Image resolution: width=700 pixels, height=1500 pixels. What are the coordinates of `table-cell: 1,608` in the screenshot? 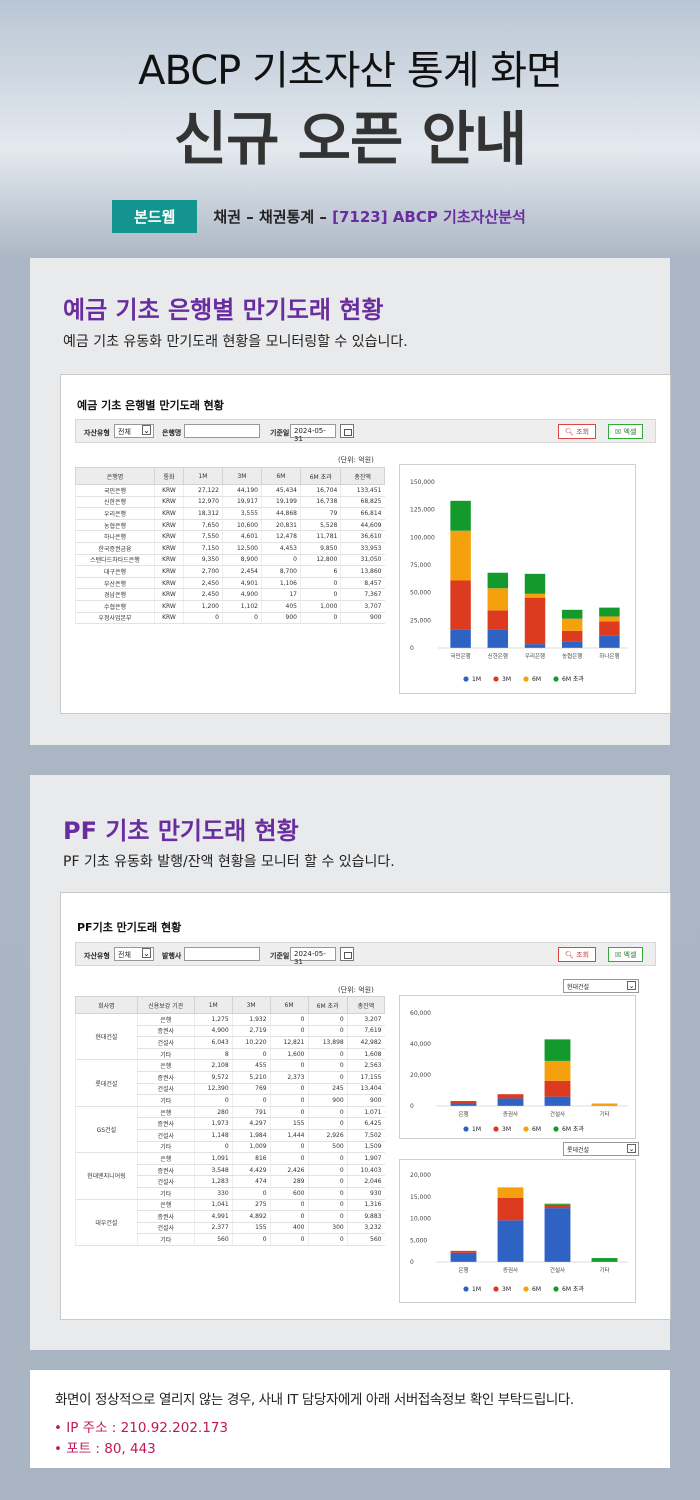 It's located at (365, 1054).